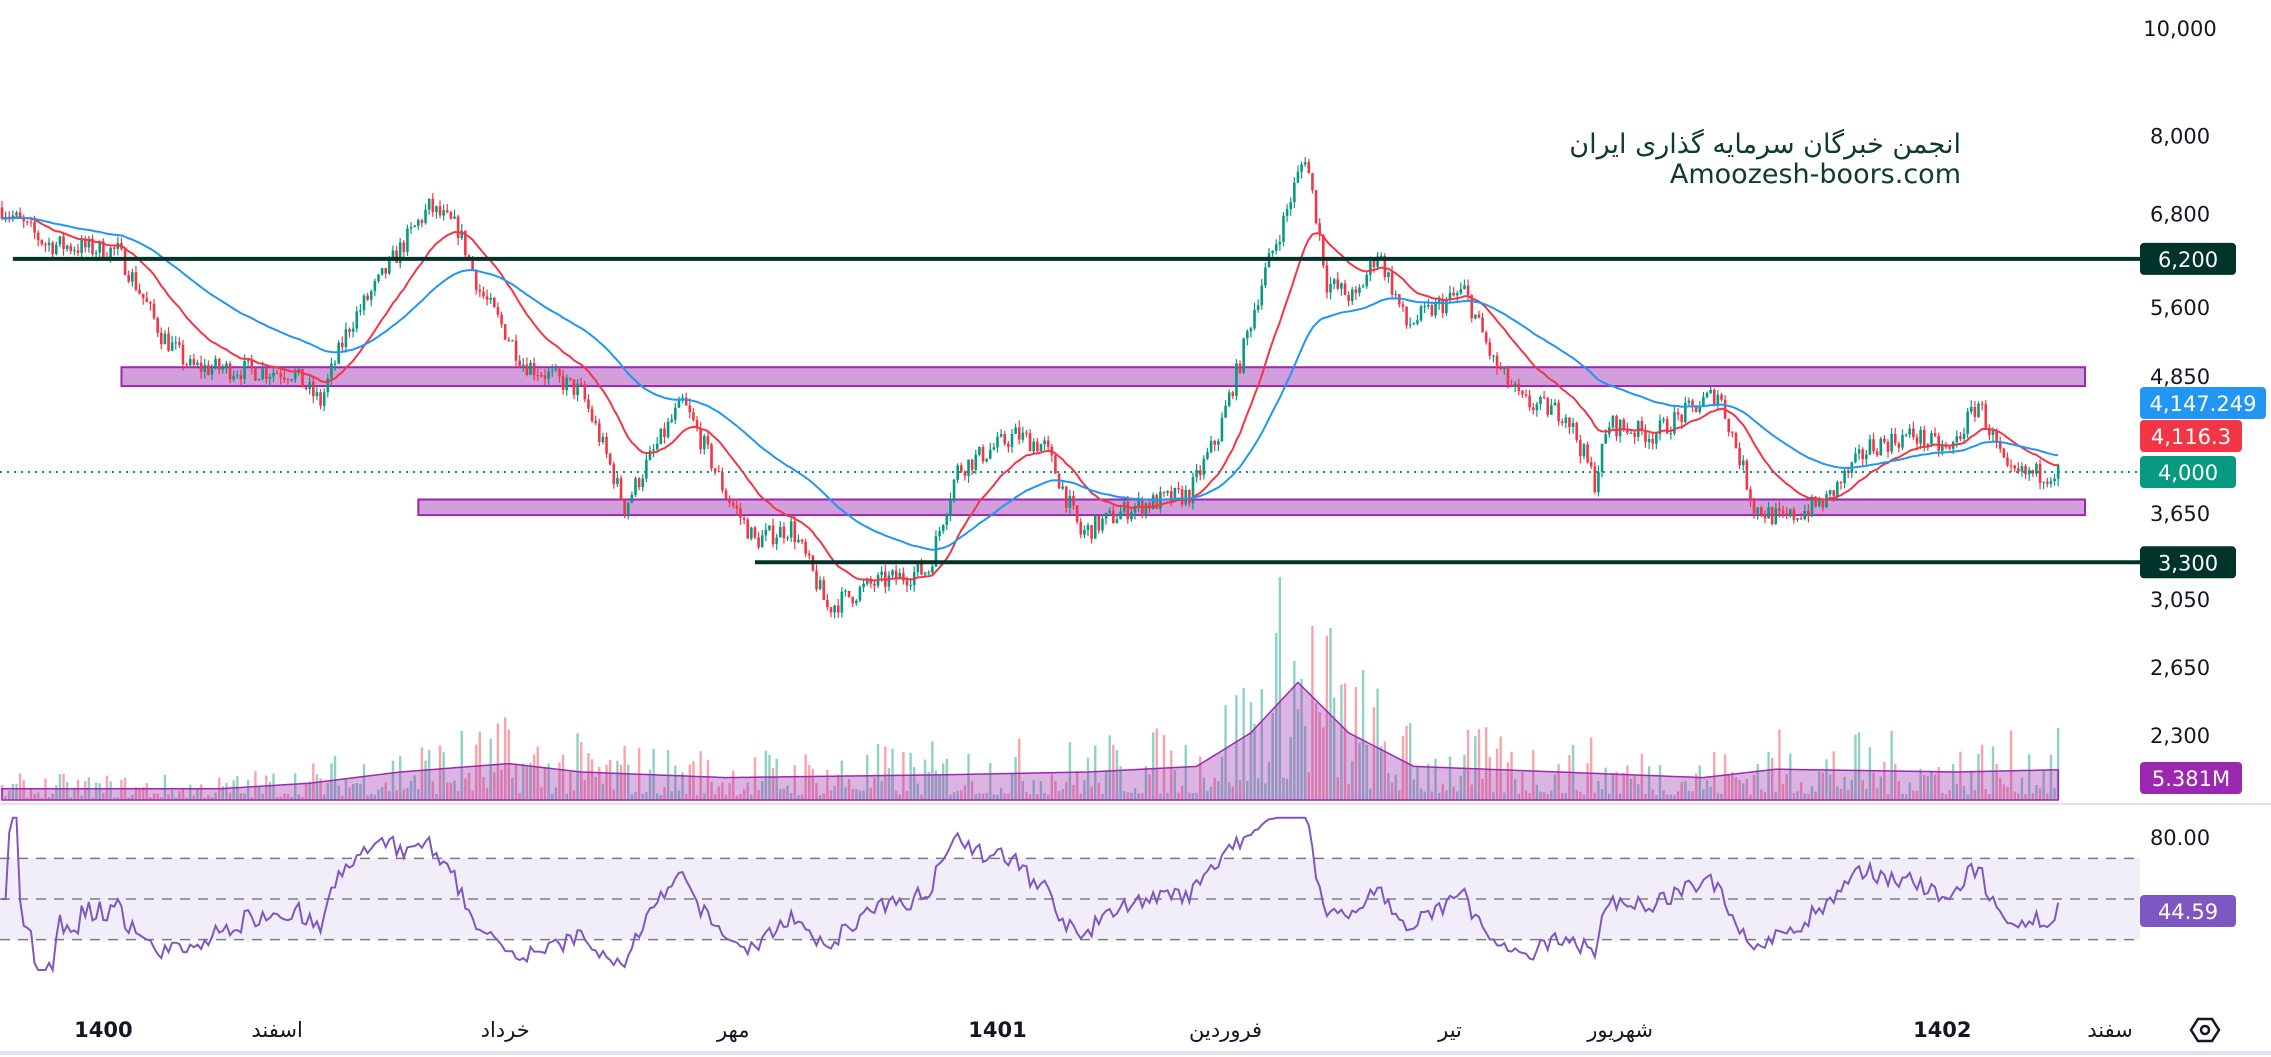 The image size is (2271, 1057). What do you see at coordinates (103, 1030) in the screenshot?
I see `time-axis-tick: 1400` at bounding box center [103, 1030].